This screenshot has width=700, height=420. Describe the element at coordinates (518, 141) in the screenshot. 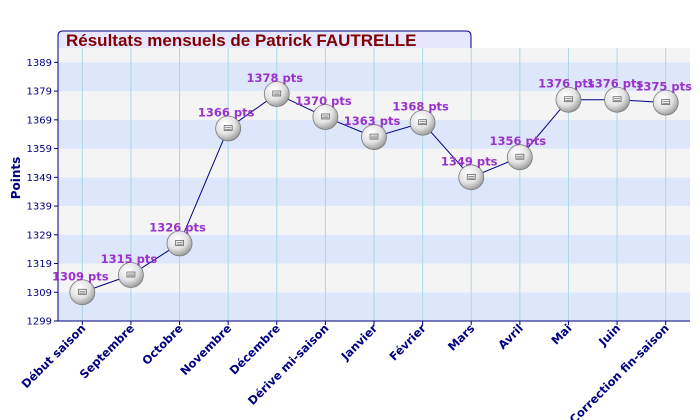

I see `data-label: 1356 pts` at that location.